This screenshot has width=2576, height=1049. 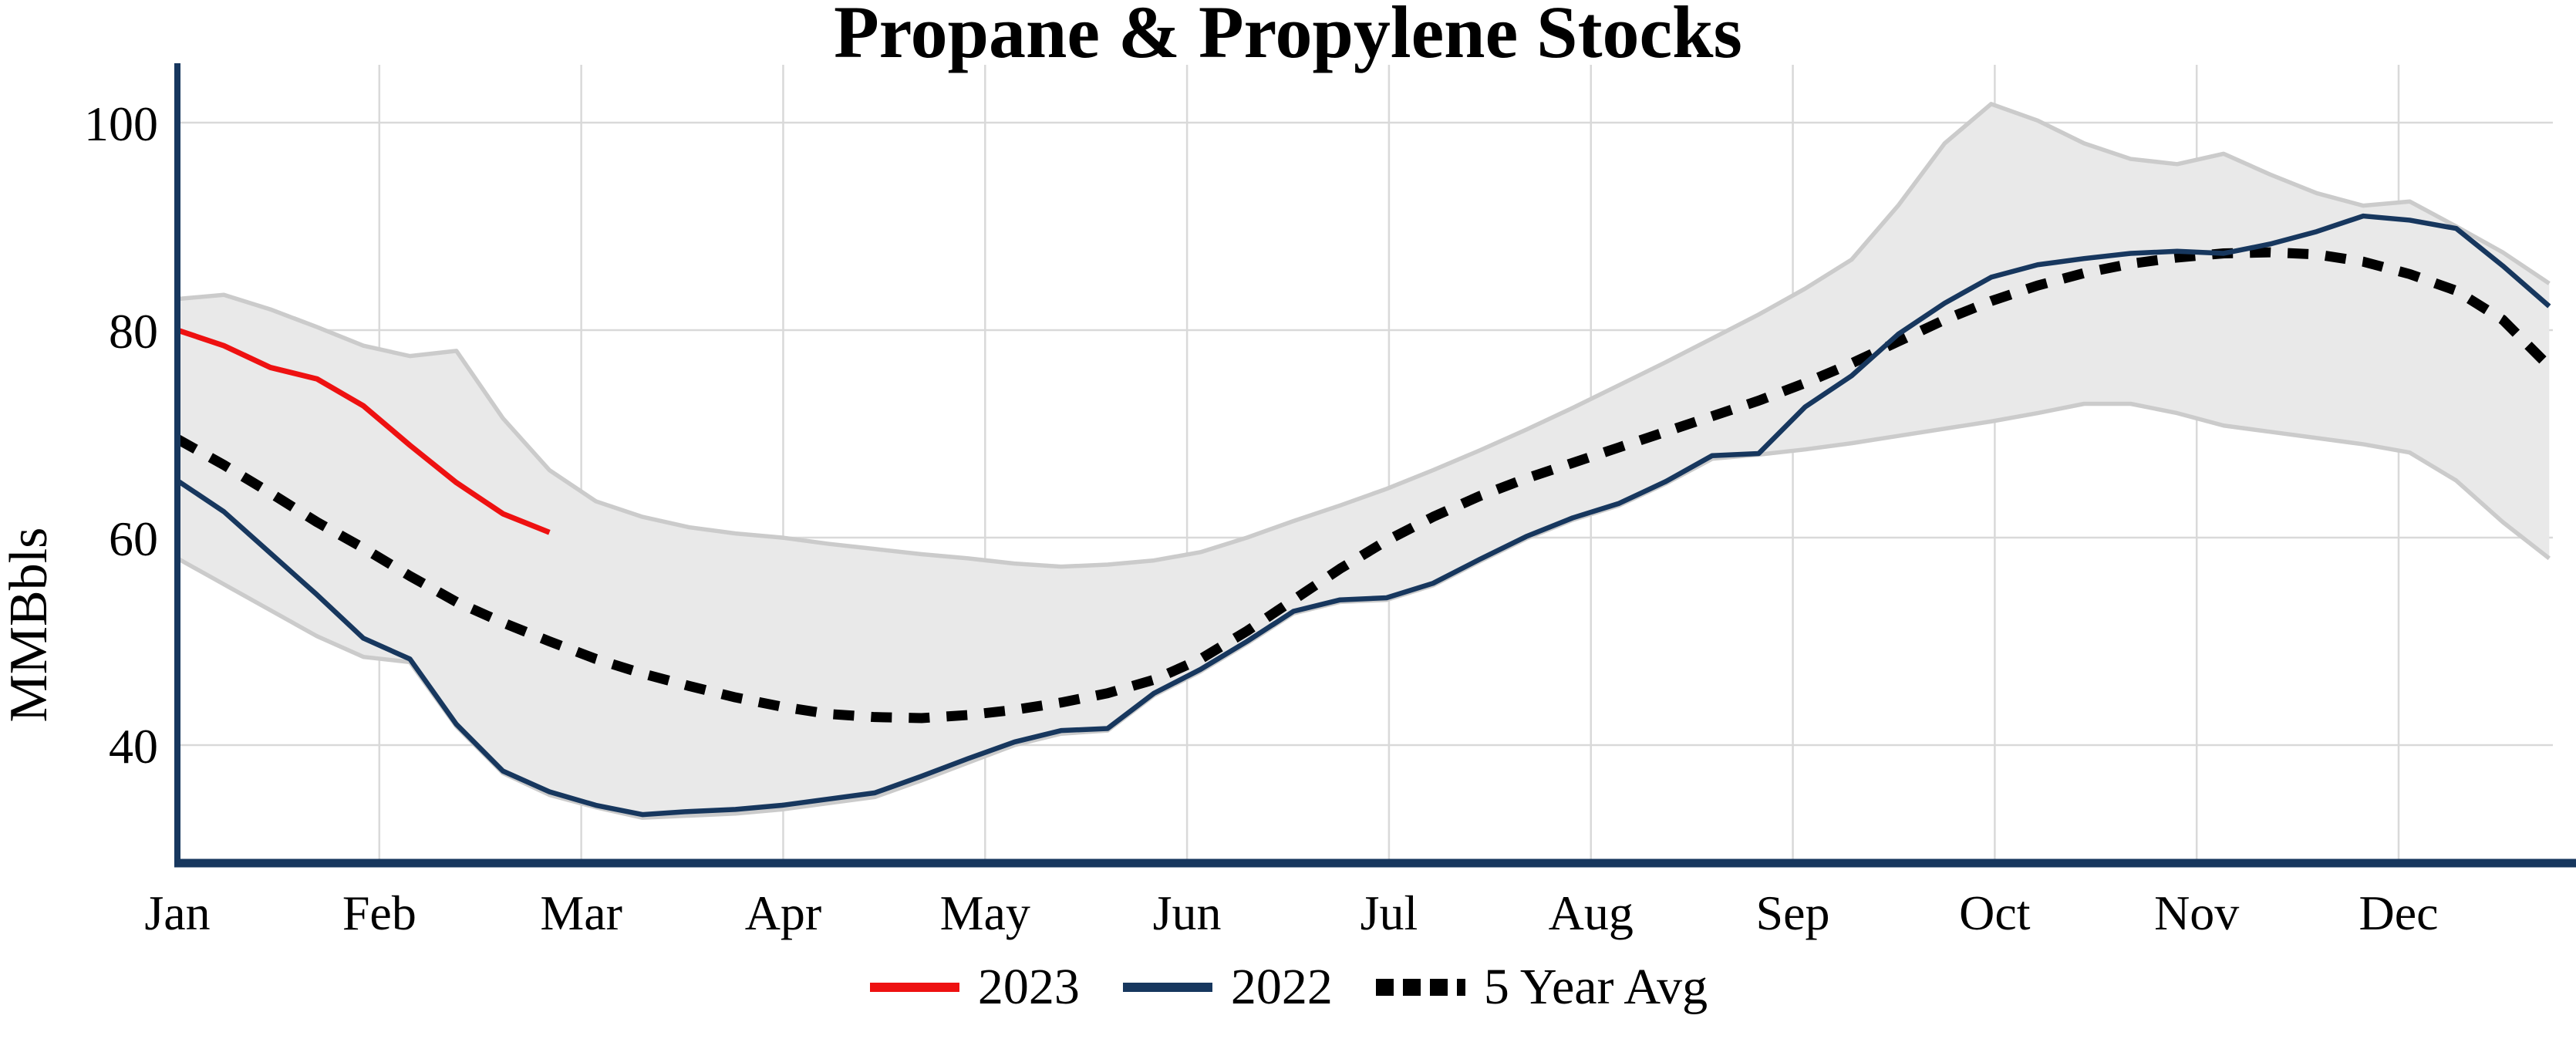 What do you see at coordinates (379, 912) in the screenshot?
I see `x-tick-label-feb: Feb` at bounding box center [379, 912].